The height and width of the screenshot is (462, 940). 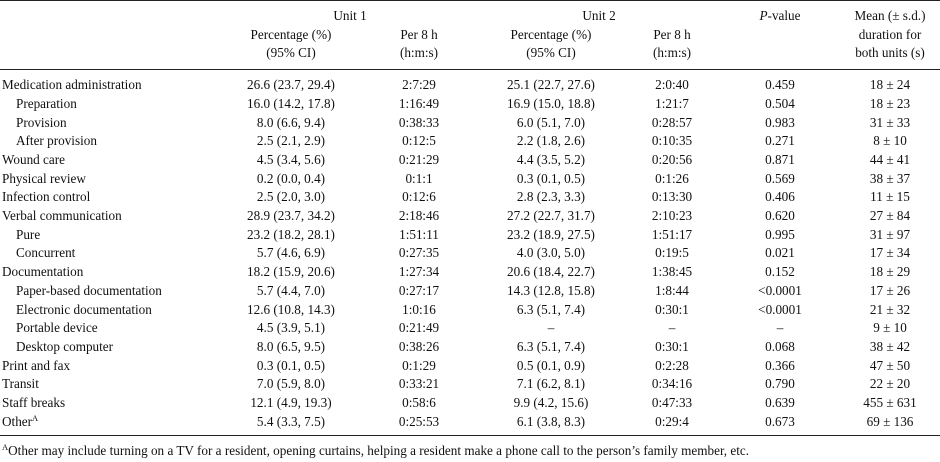 What do you see at coordinates (780, 403) in the screenshot?
I see `p-value: 0.639` at bounding box center [780, 403].